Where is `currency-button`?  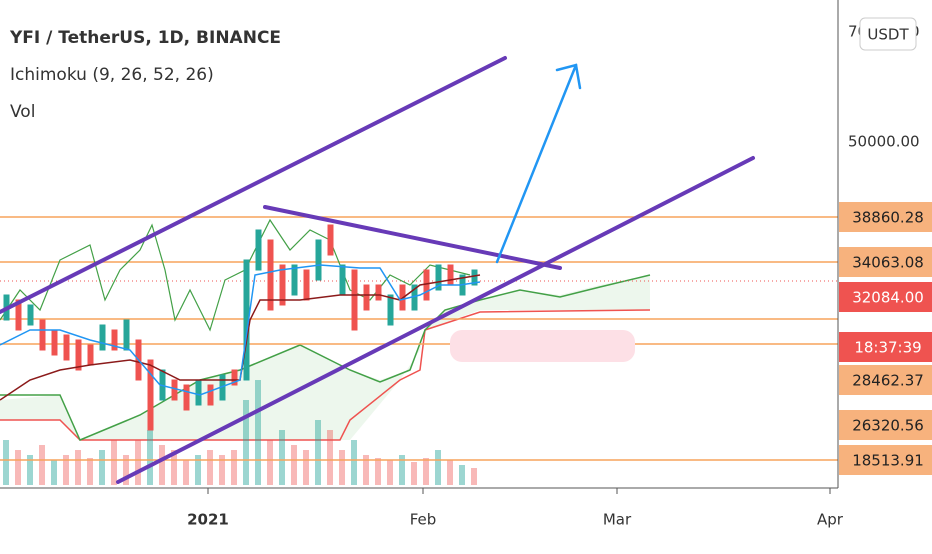 currency-button is located at coordinates (888, 34).